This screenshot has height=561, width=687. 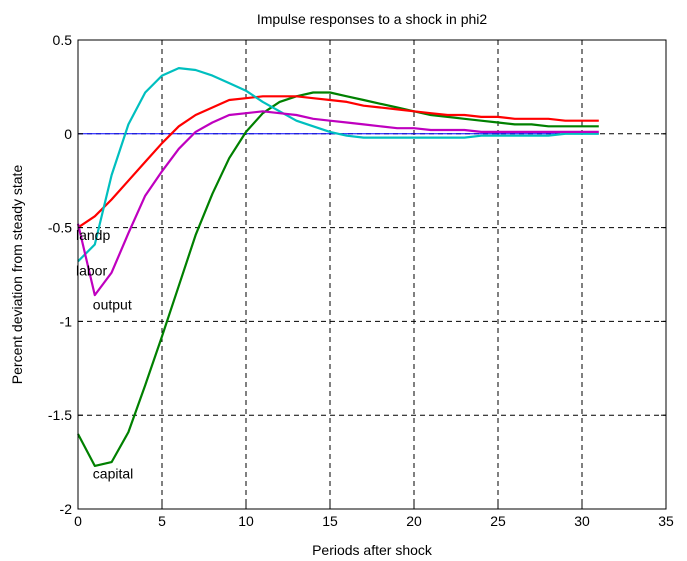 What do you see at coordinates (60, 415) in the screenshot?
I see `y-tick-label: -1.5` at bounding box center [60, 415].